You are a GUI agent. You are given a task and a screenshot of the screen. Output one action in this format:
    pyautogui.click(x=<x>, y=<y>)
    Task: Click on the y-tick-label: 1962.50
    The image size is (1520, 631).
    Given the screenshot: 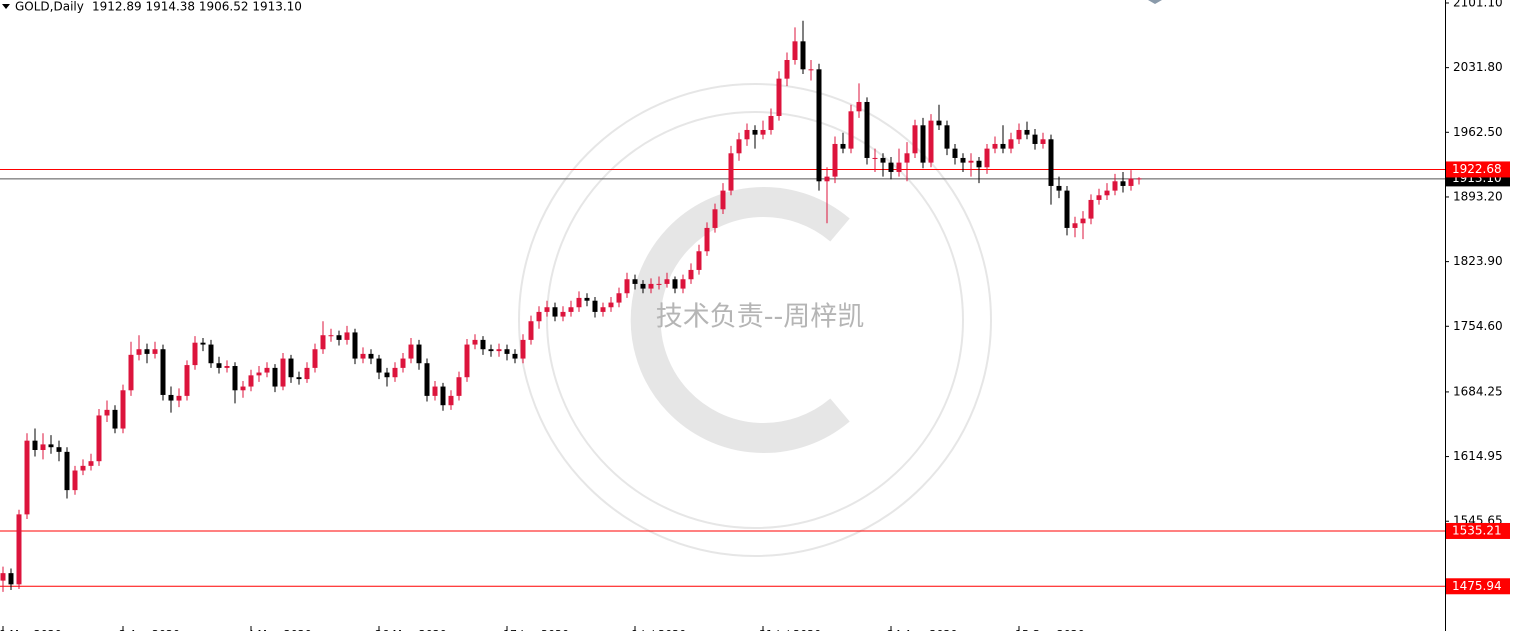 What is the action you would take?
    pyautogui.click(x=1478, y=132)
    